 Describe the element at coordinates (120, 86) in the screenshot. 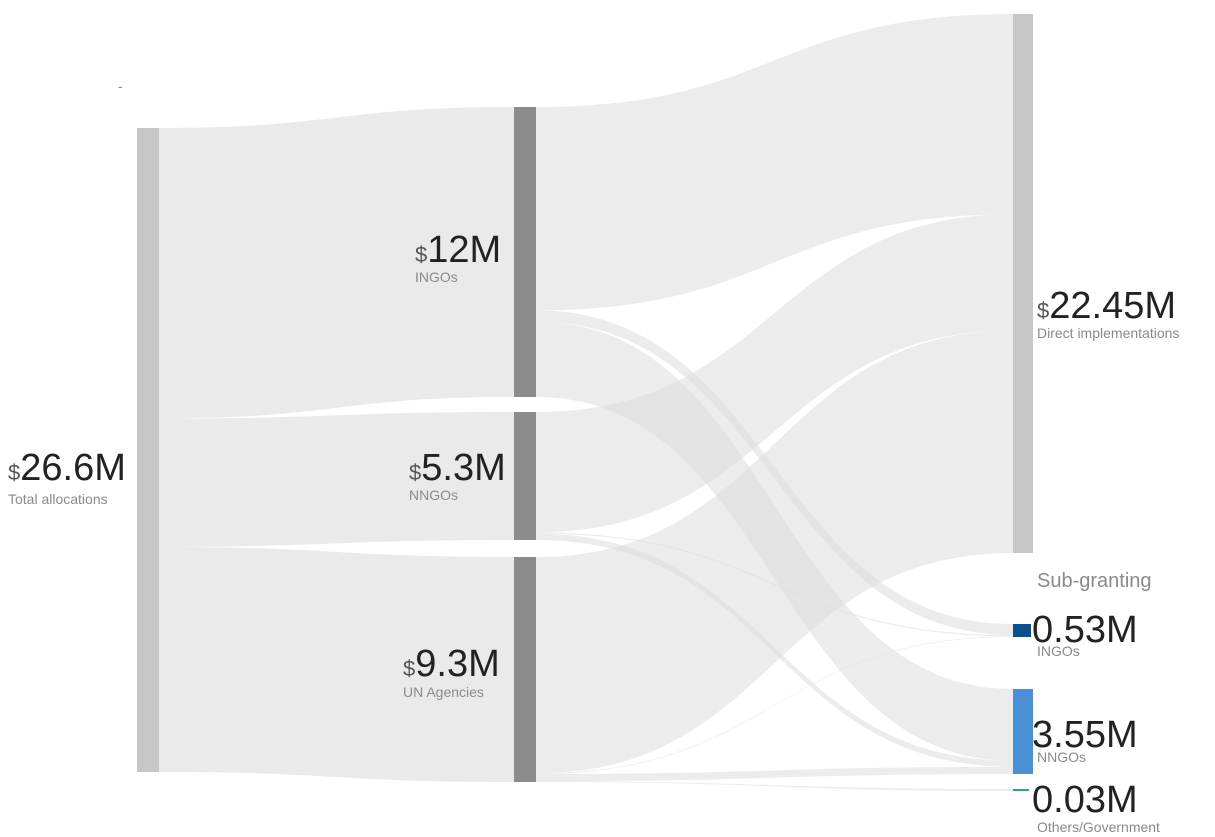

I see `dash-mark: -` at that location.